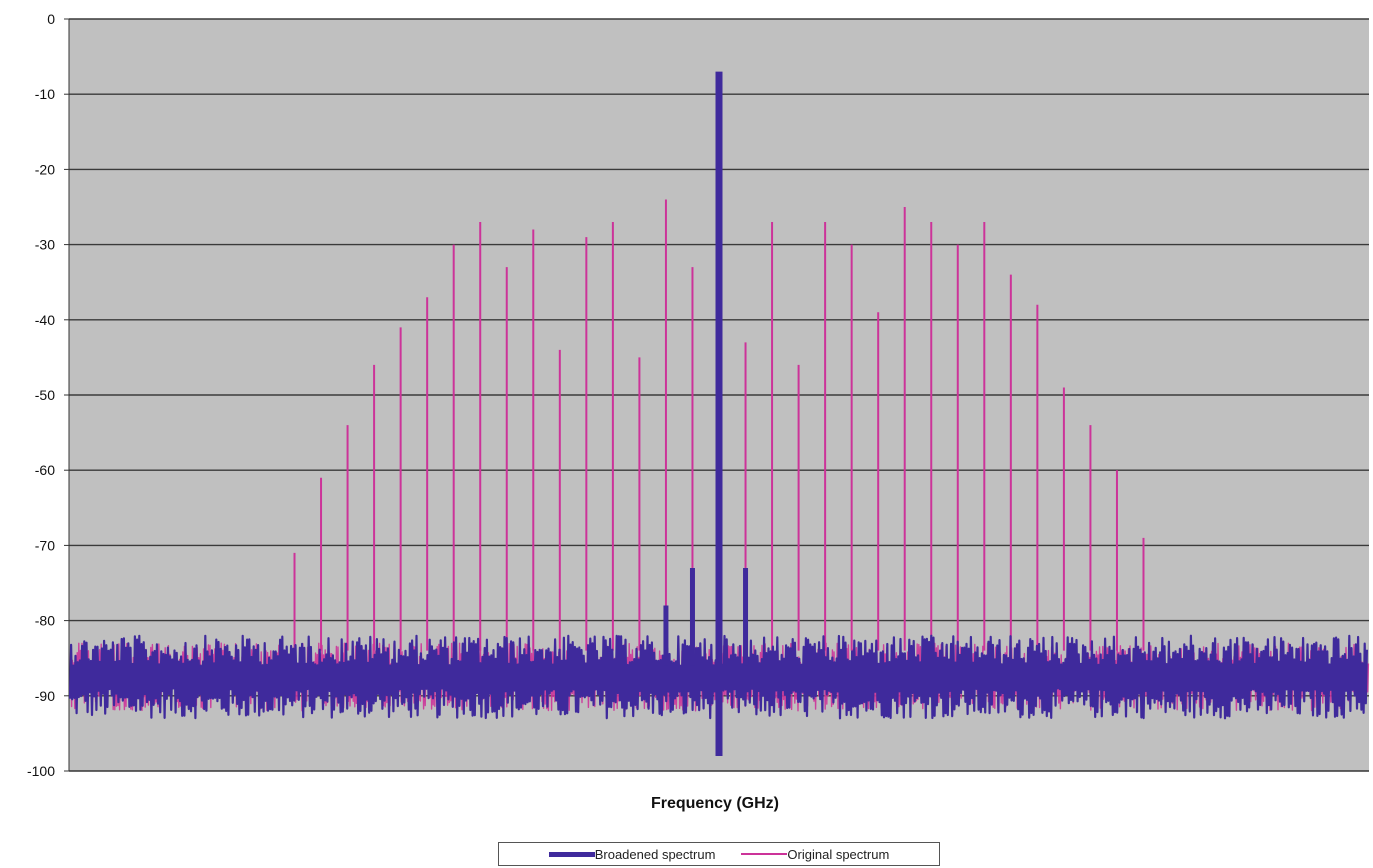 The height and width of the screenshot is (868, 1373). I want to click on y-tick-label: -10, so click(45, 94).